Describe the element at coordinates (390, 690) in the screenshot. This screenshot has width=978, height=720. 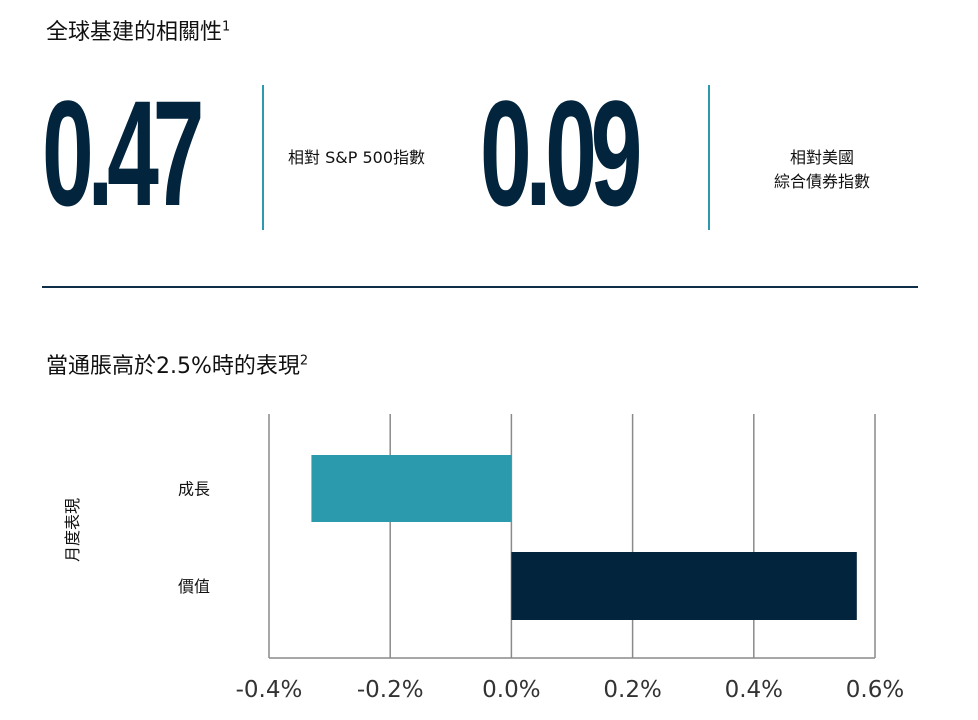
I see `x-tick-label: -0.2%` at that location.